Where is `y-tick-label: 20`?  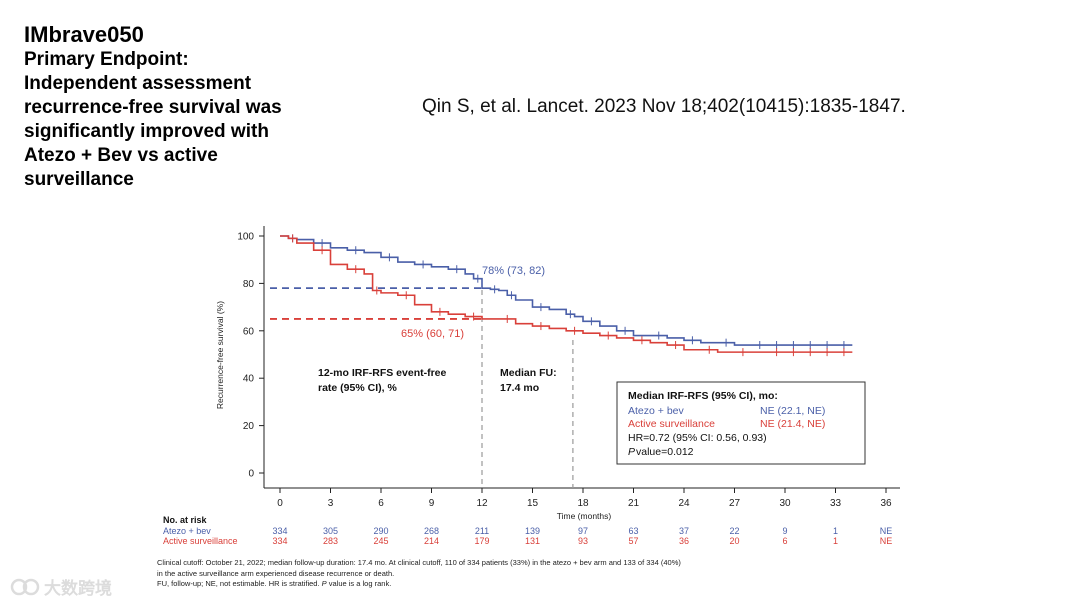
y-tick-label: 20 is located at coordinates (249, 426).